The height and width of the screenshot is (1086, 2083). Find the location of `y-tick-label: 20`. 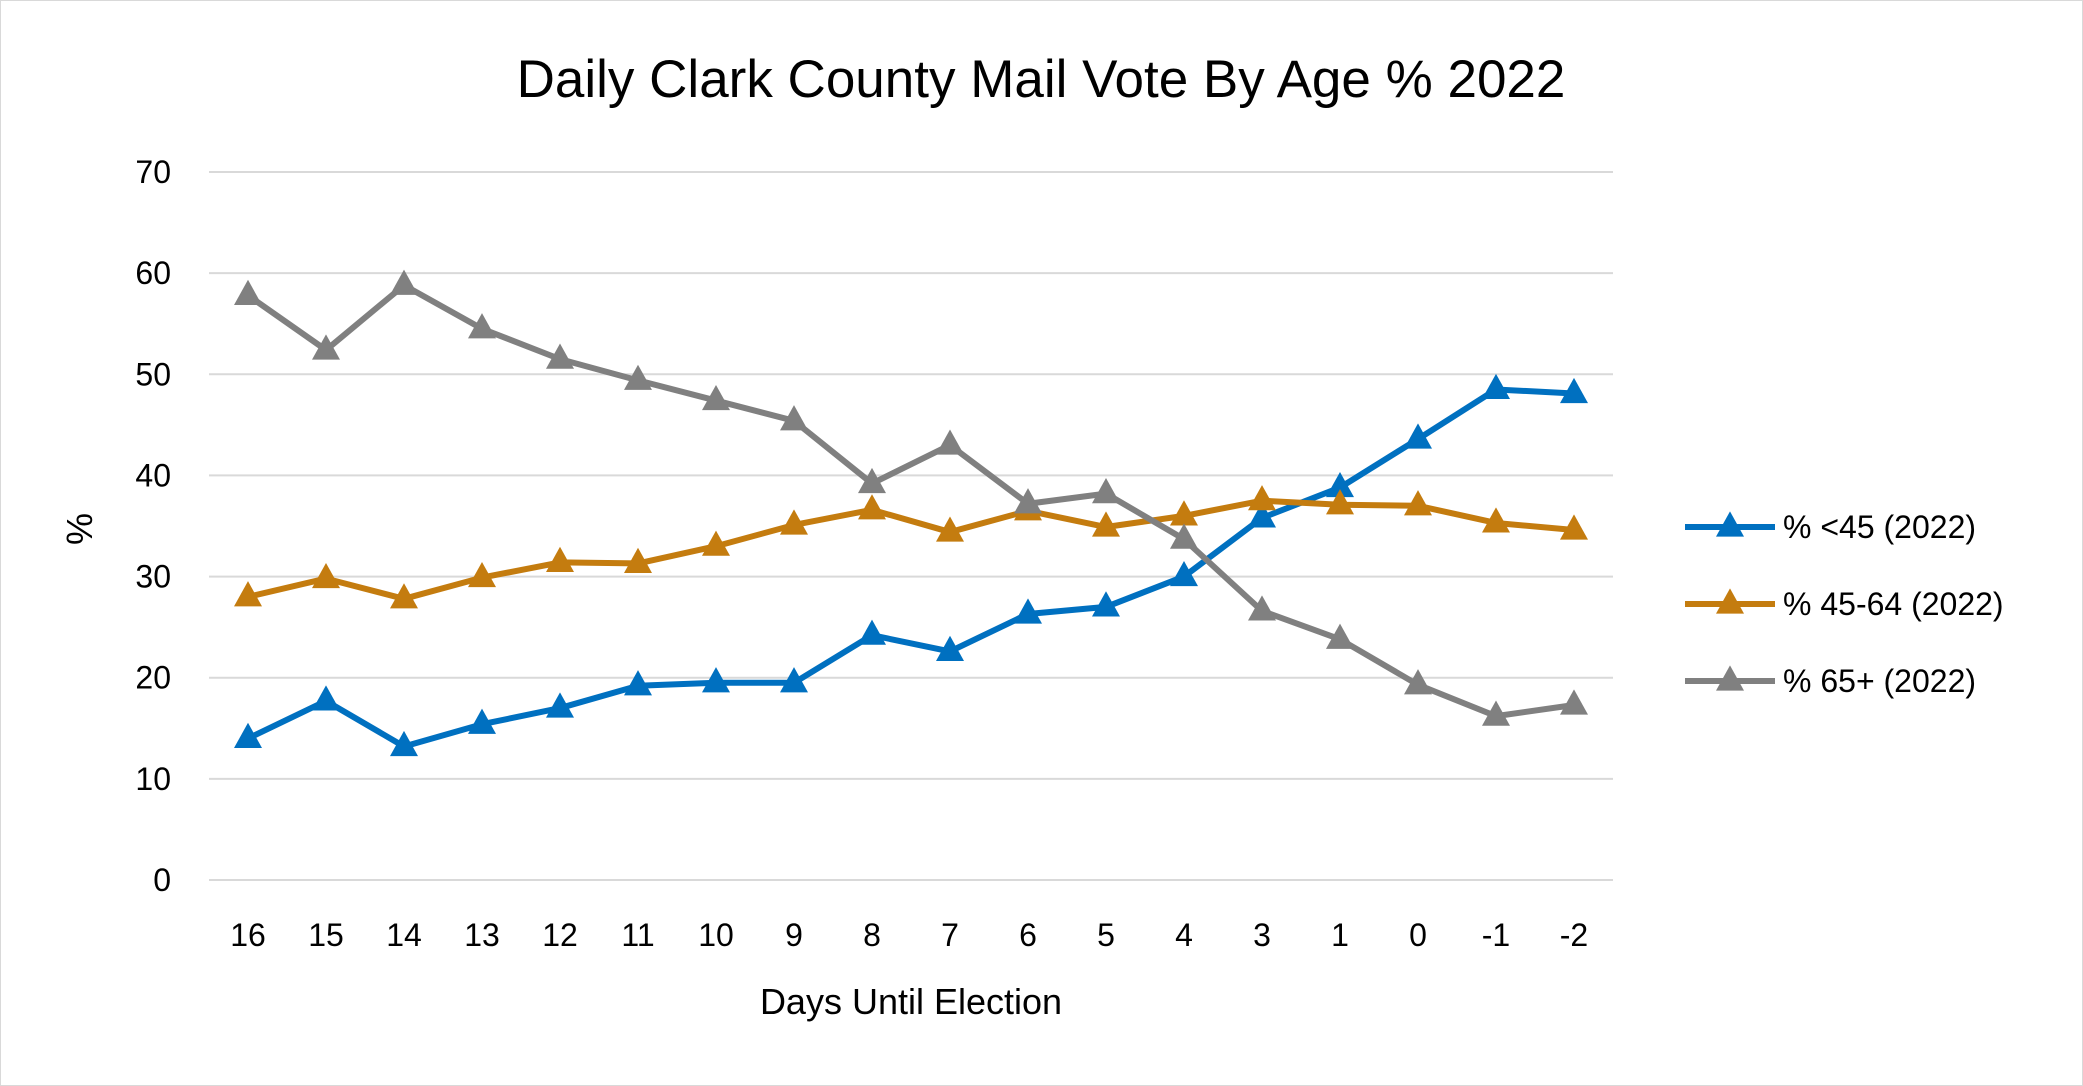

y-tick-label: 20 is located at coordinates (153, 678).